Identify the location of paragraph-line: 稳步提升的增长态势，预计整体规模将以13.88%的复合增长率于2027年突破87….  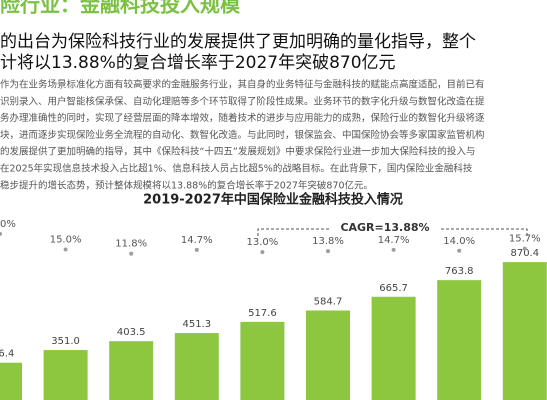
(186, 185).